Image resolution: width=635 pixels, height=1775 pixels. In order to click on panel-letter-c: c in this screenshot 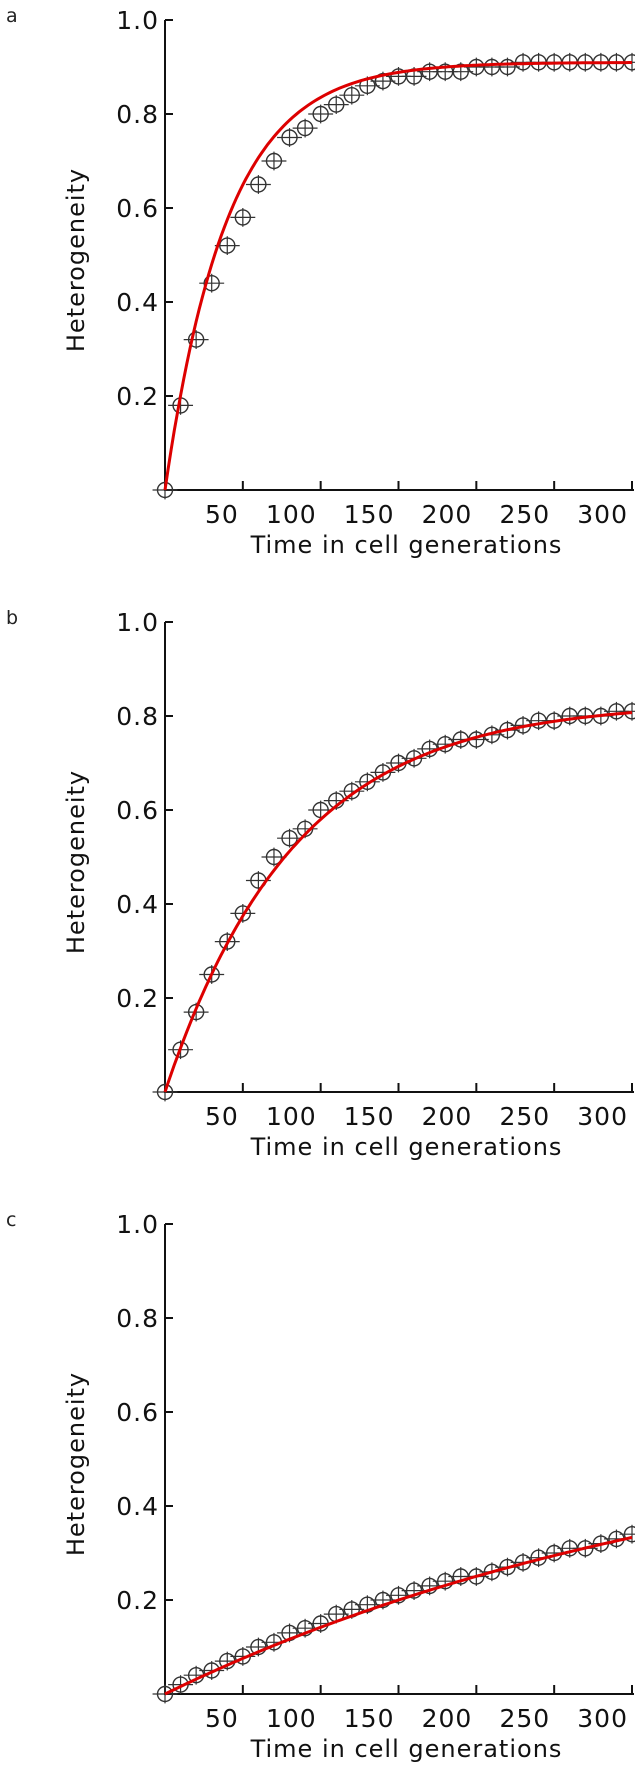, I will do `click(11, 1220)`.